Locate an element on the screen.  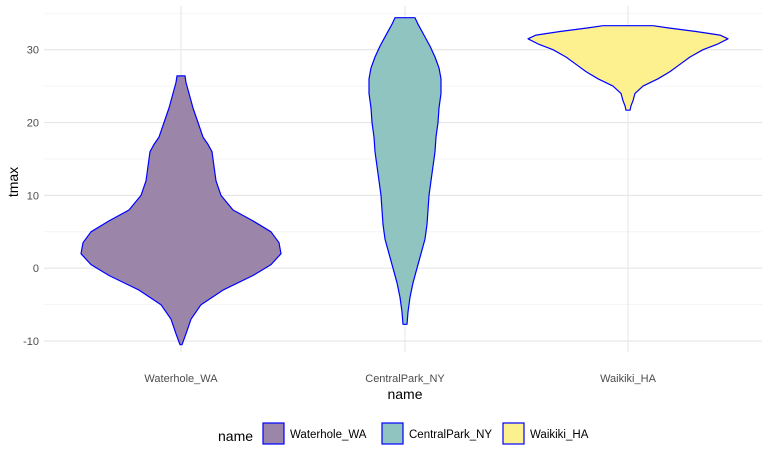
y-tick-label: 30 is located at coordinates (33, 51).